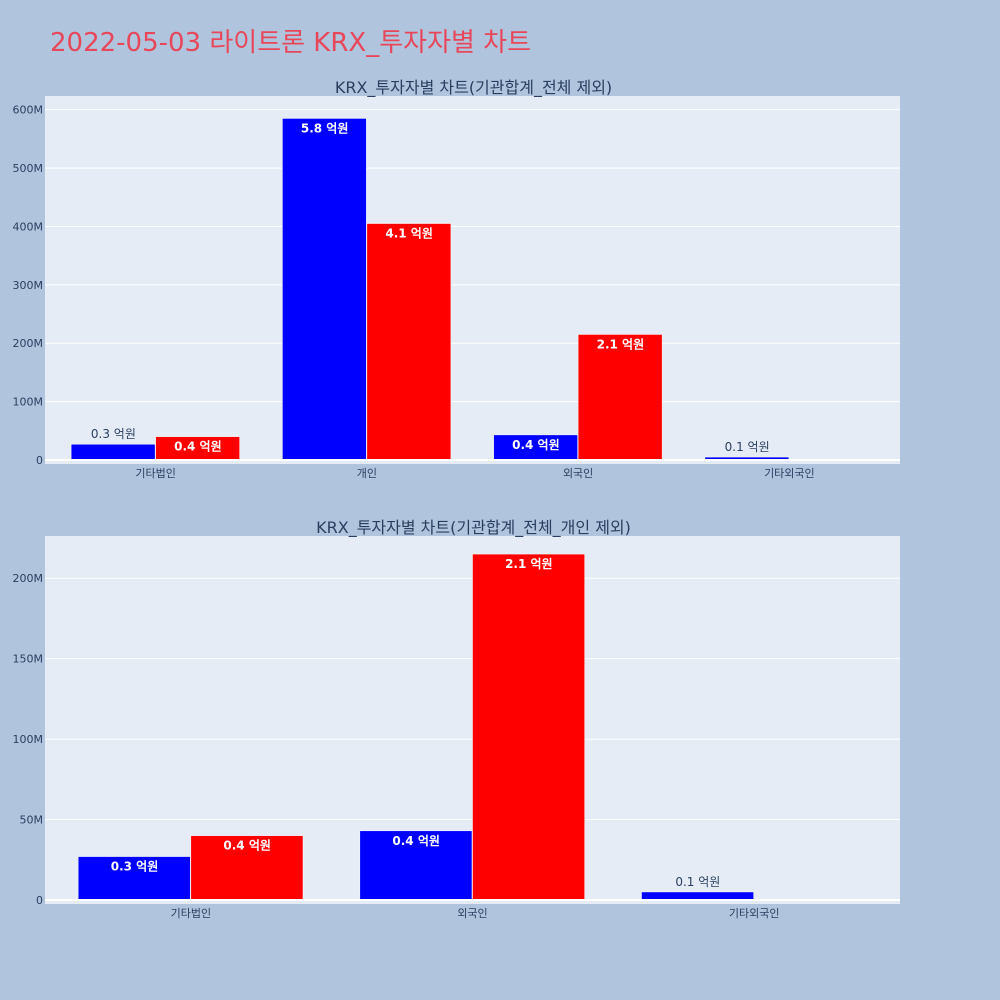 Image resolution: width=1000 pixels, height=1000 pixels. What do you see at coordinates (28, 226) in the screenshot?
I see `y-tick-label: 400M` at bounding box center [28, 226].